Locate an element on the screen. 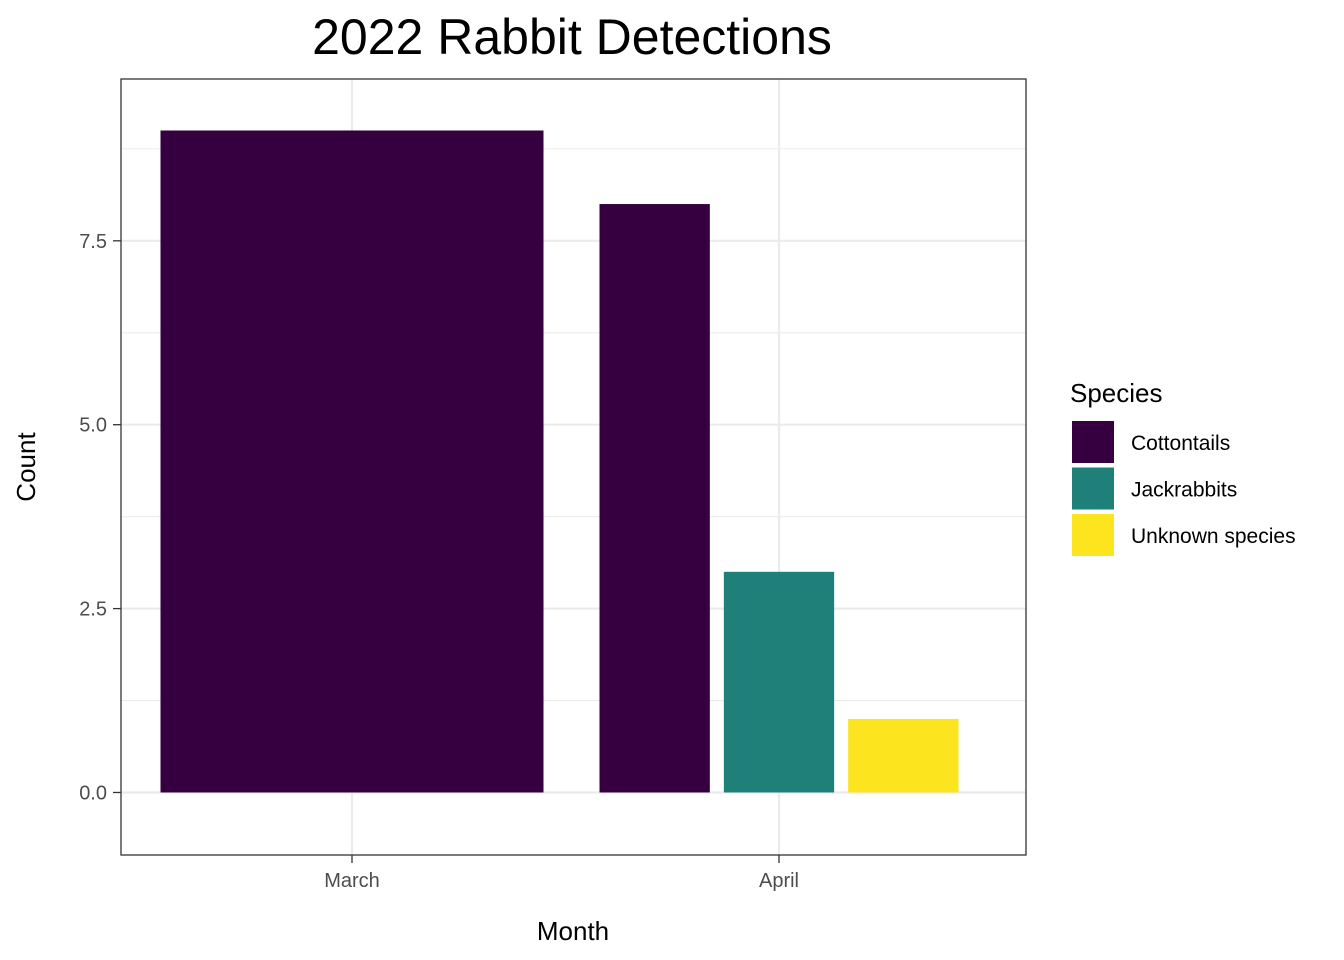 Image resolution: width=1344 pixels, height=960 pixels. bar-april-jackrabbits is located at coordinates (779, 682).